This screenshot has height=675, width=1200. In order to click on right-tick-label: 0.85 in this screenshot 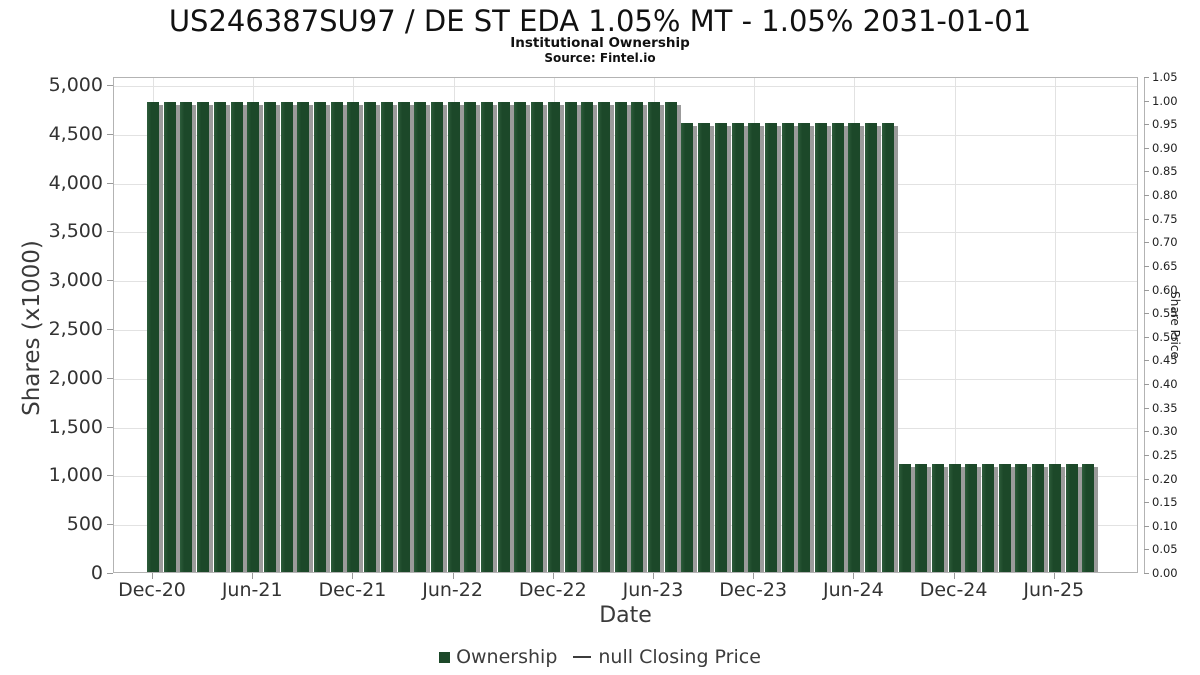, I will do `click(1165, 171)`.